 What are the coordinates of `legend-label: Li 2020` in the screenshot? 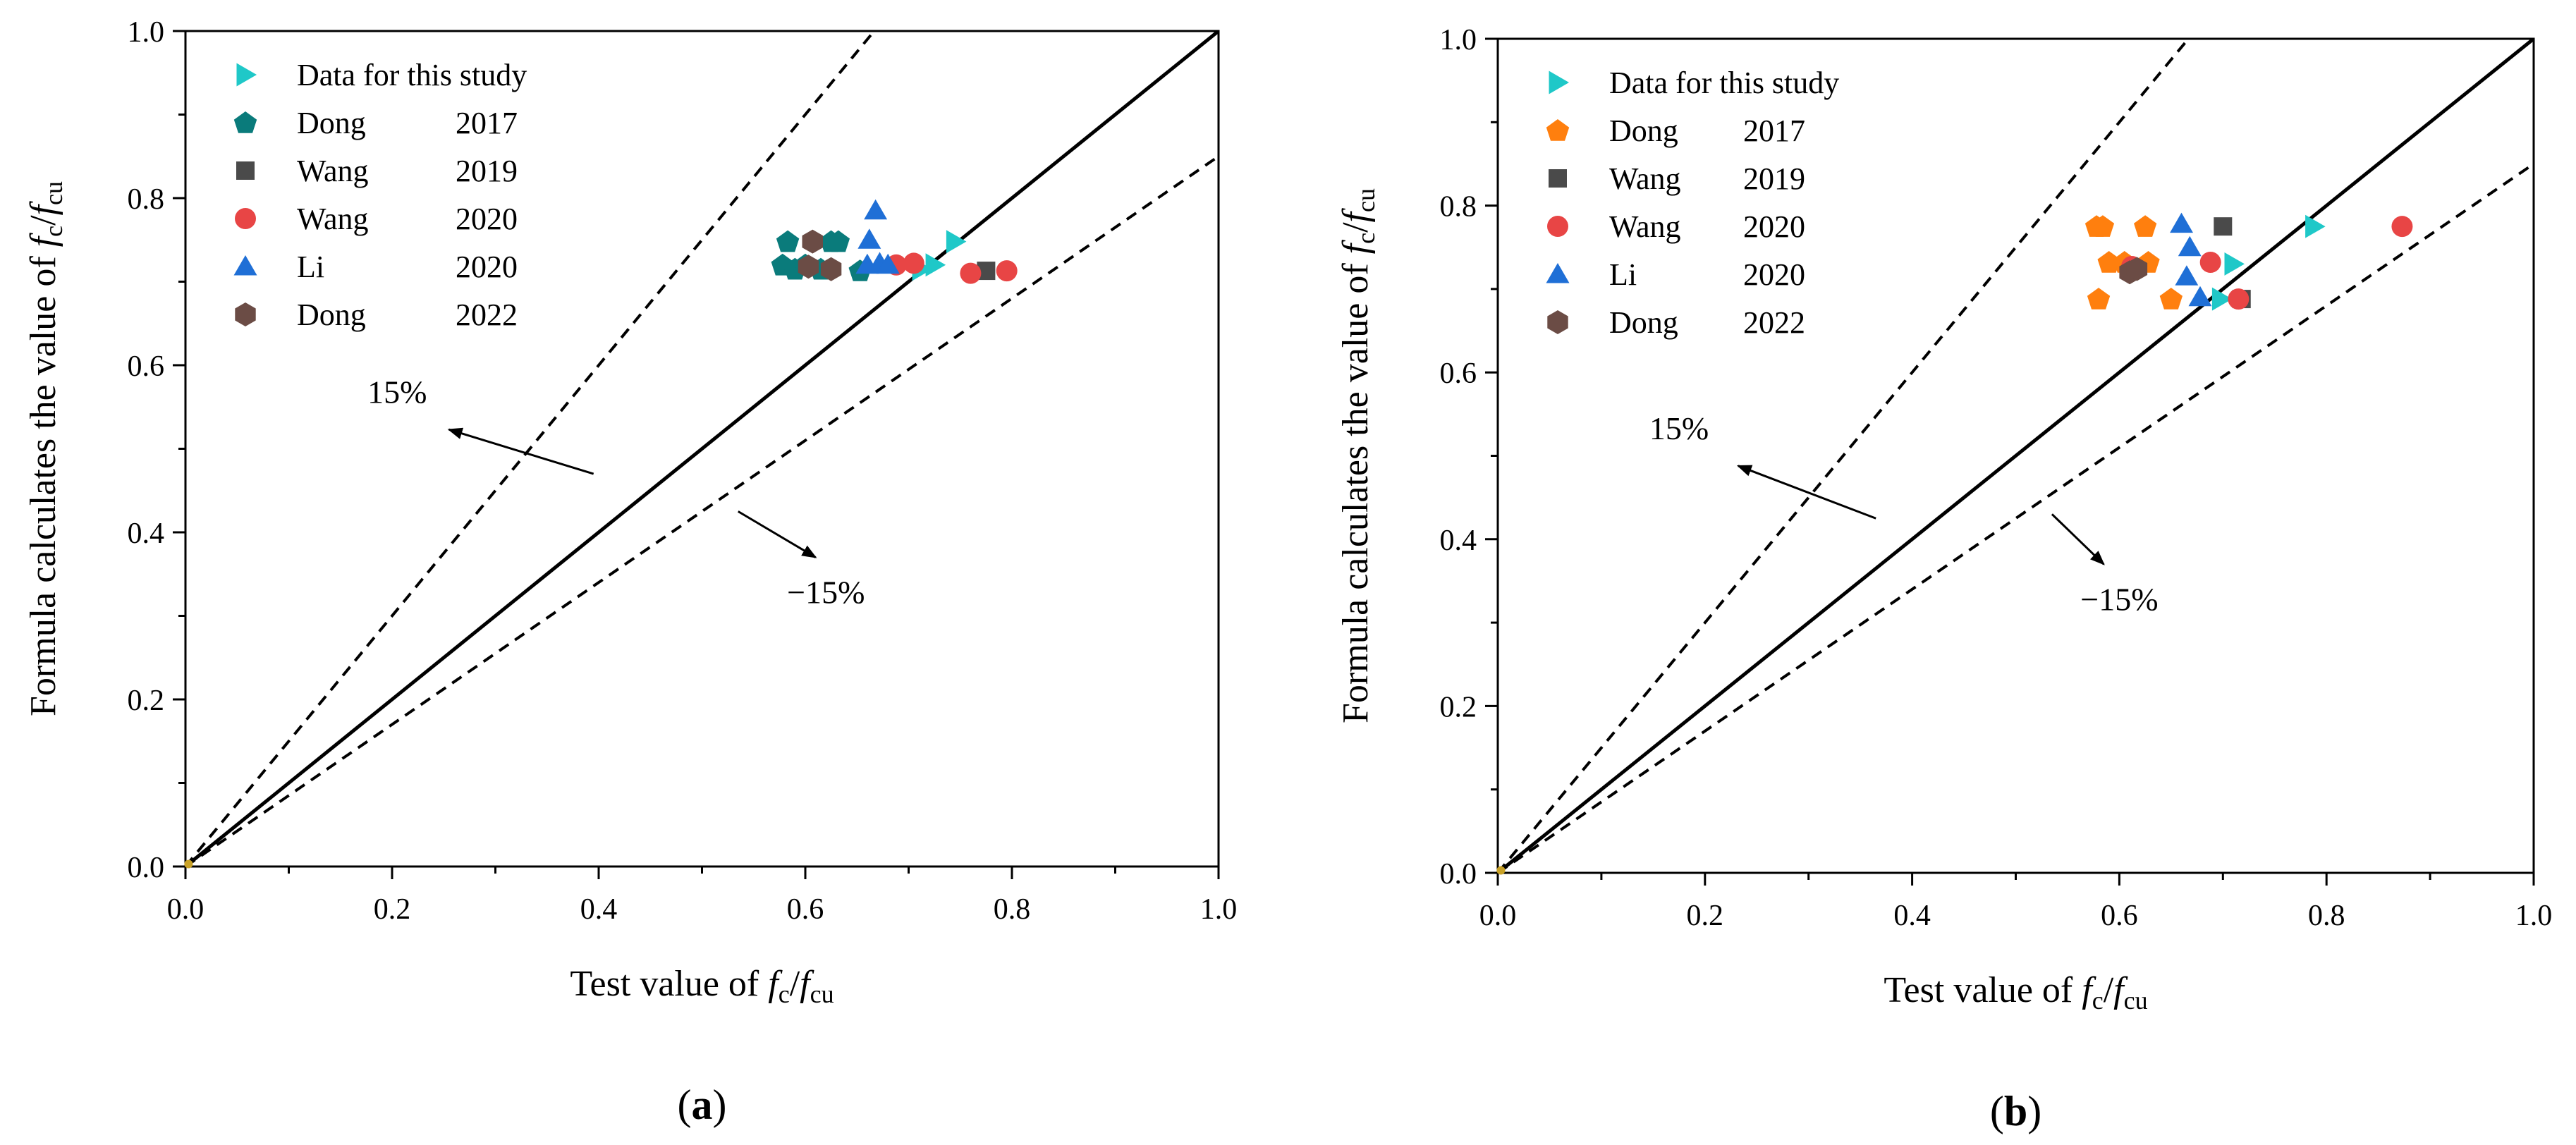 It's located at (408, 267).